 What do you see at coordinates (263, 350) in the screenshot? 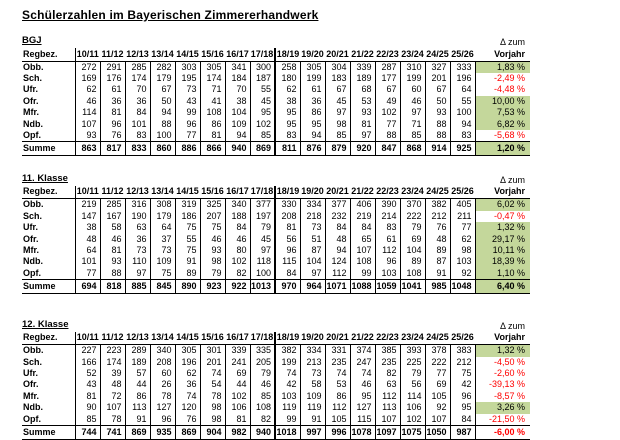
I see `value-cell: 335` at bounding box center [263, 350].